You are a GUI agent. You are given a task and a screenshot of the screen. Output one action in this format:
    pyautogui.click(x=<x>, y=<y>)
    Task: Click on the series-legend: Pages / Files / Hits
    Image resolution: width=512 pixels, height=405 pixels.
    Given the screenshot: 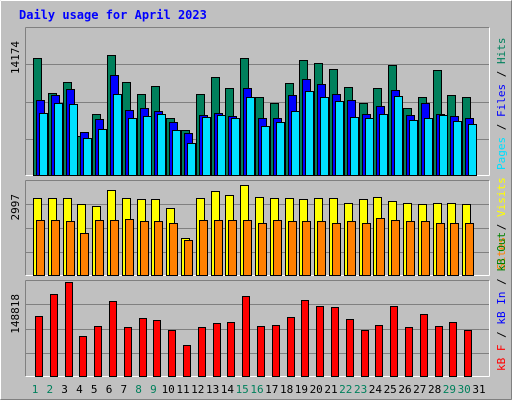 What is the action you would take?
    pyautogui.click(x=501, y=104)
    